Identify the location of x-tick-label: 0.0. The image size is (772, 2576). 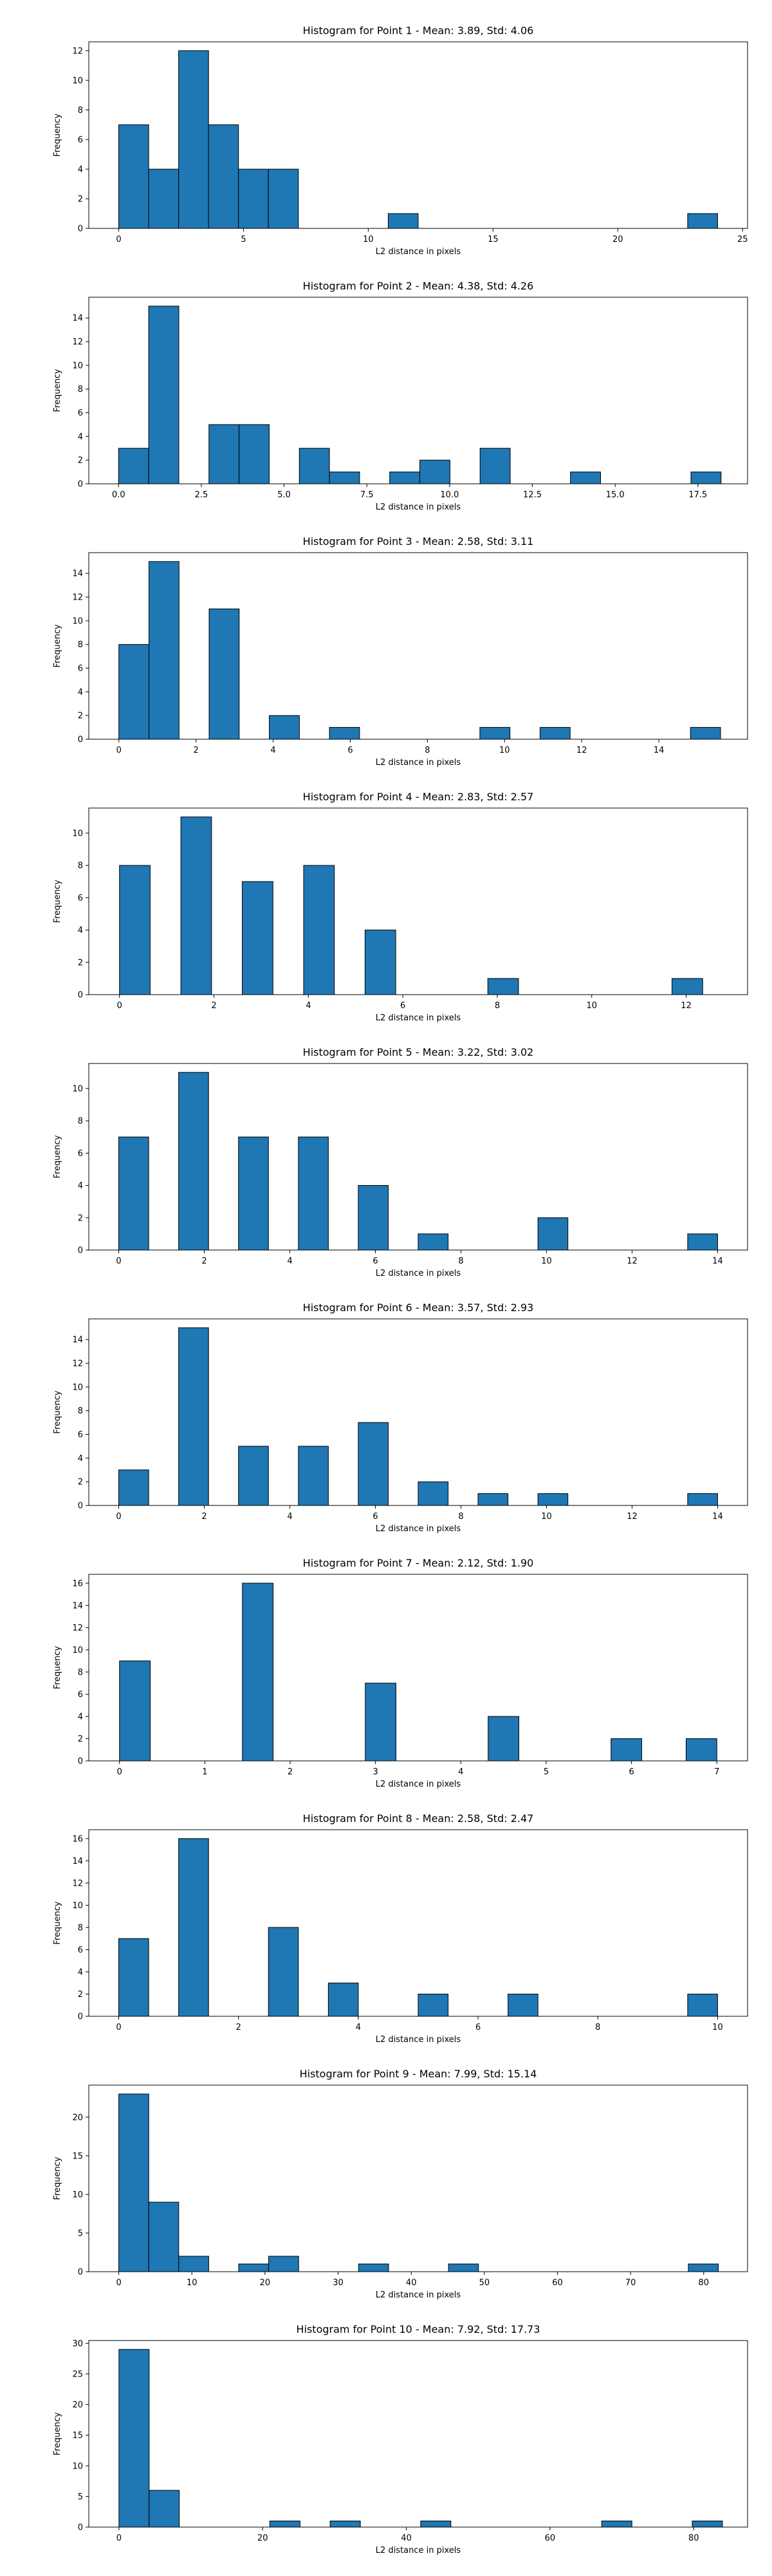
(118, 495).